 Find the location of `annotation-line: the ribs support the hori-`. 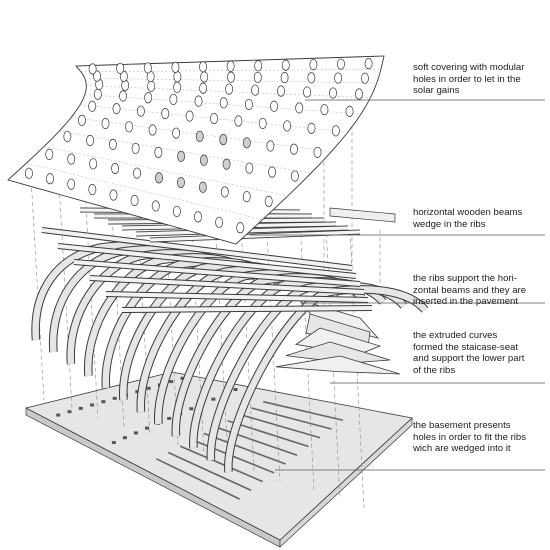

annotation-line: the ribs support the hori- is located at coordinates (465, 278).